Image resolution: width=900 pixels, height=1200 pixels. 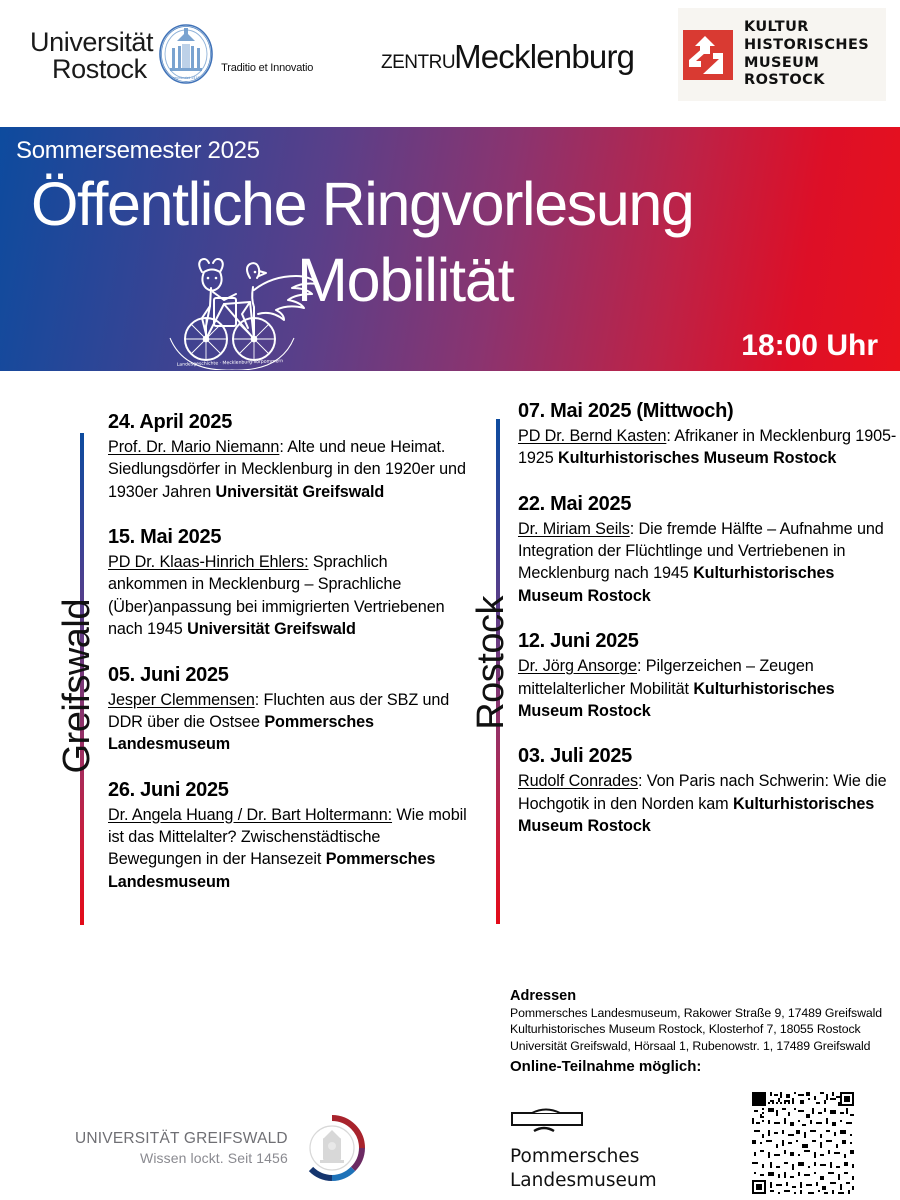 I want to click on logo-pommersches-landesmuseum: Pommersches Landesmuseum, so click(x=583, y=1148).